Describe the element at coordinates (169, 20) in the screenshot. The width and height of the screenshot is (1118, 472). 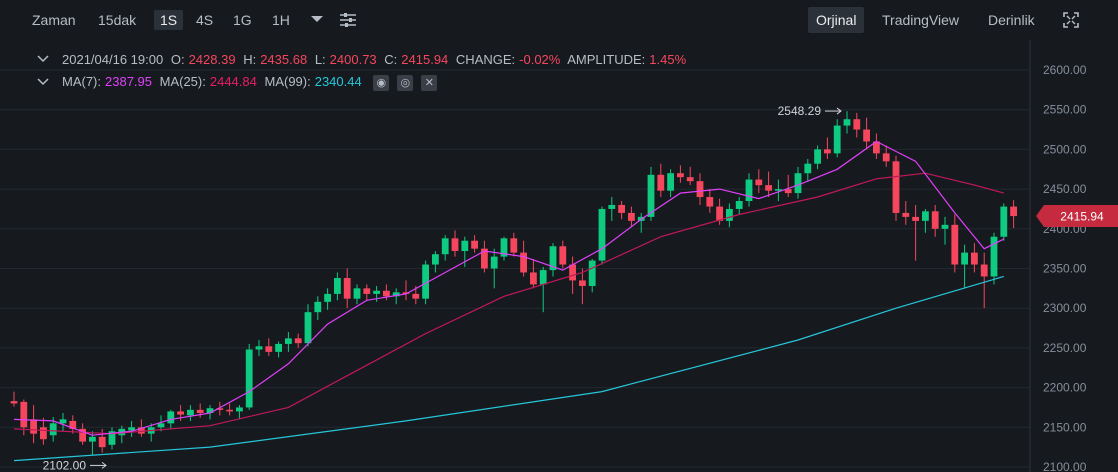
I see `tab-1s: 1S` at that location.